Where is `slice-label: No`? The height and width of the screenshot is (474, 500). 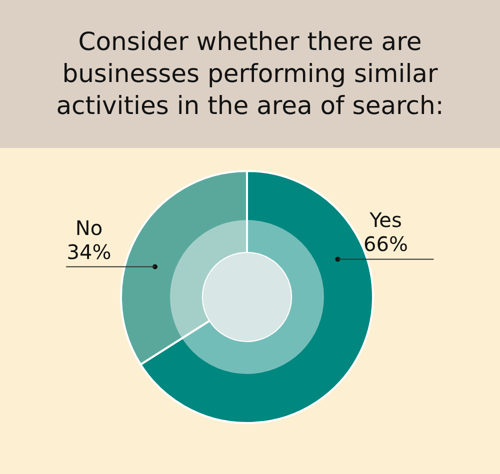 slice-label: No is located at coordinates (89, 228).